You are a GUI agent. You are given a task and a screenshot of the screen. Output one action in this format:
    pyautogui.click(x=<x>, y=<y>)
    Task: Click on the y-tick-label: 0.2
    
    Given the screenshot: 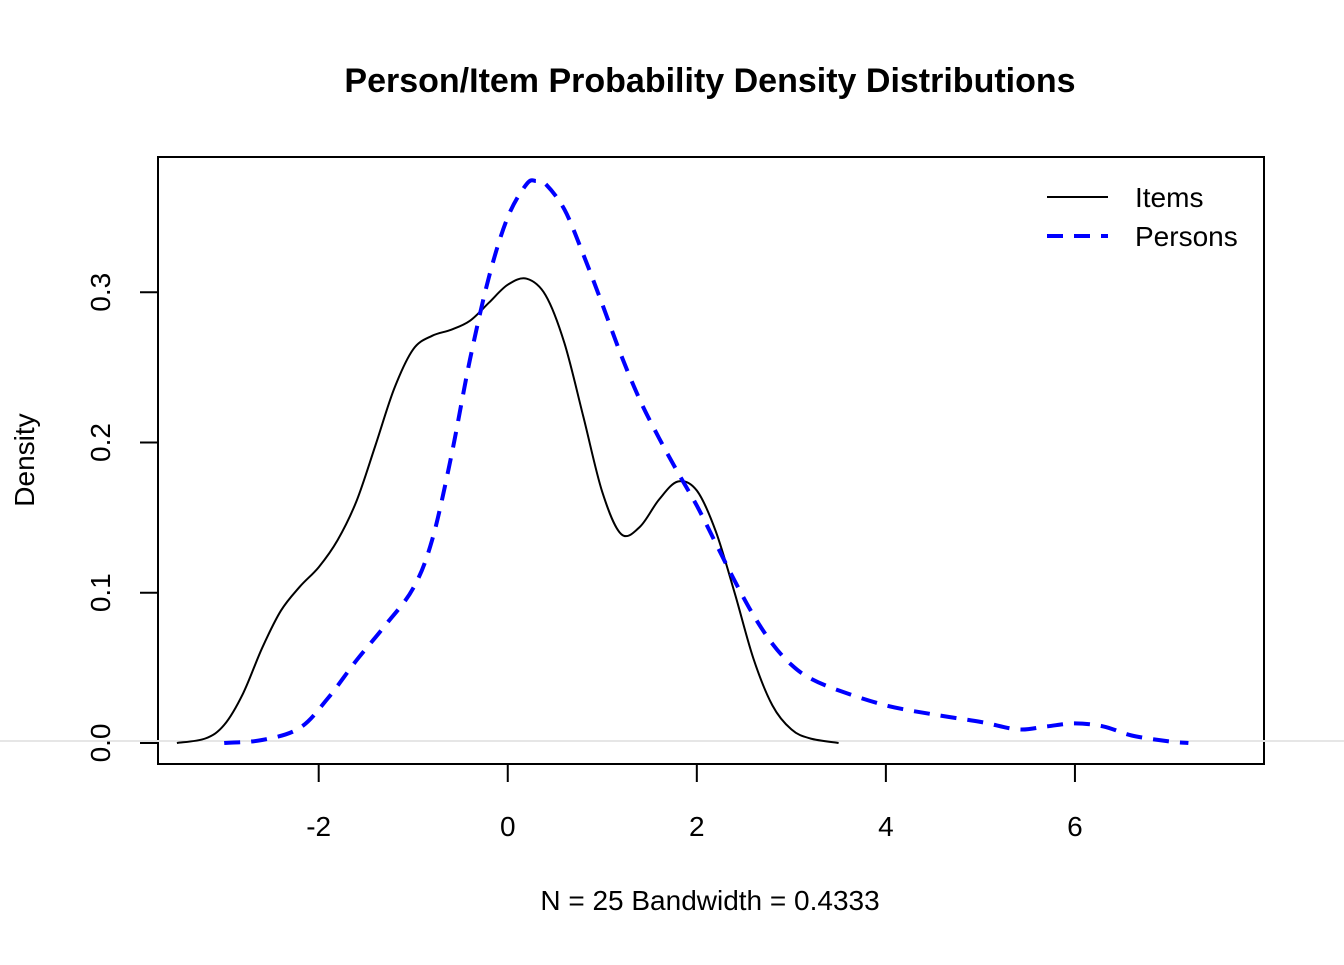 What is the action you would take?
    pyautogui.click(x=100, y=442)
    